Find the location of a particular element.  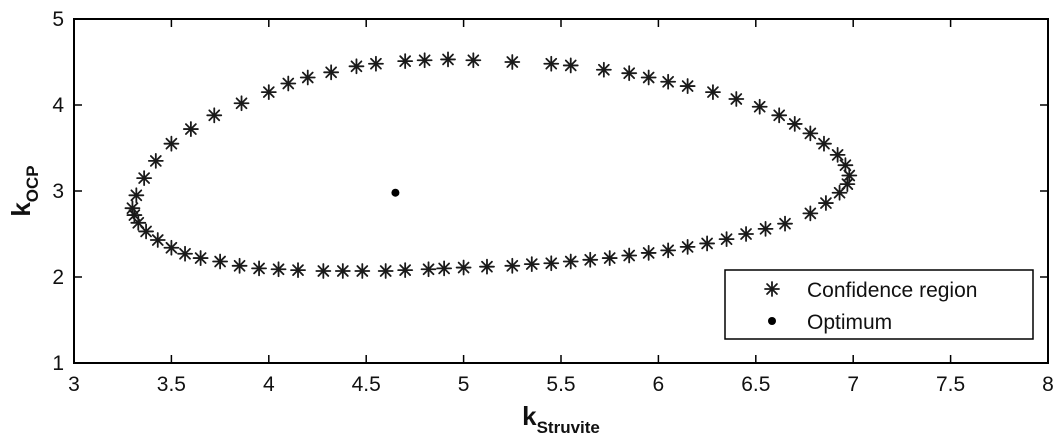

legend-box is located at coordinates (879, 304).